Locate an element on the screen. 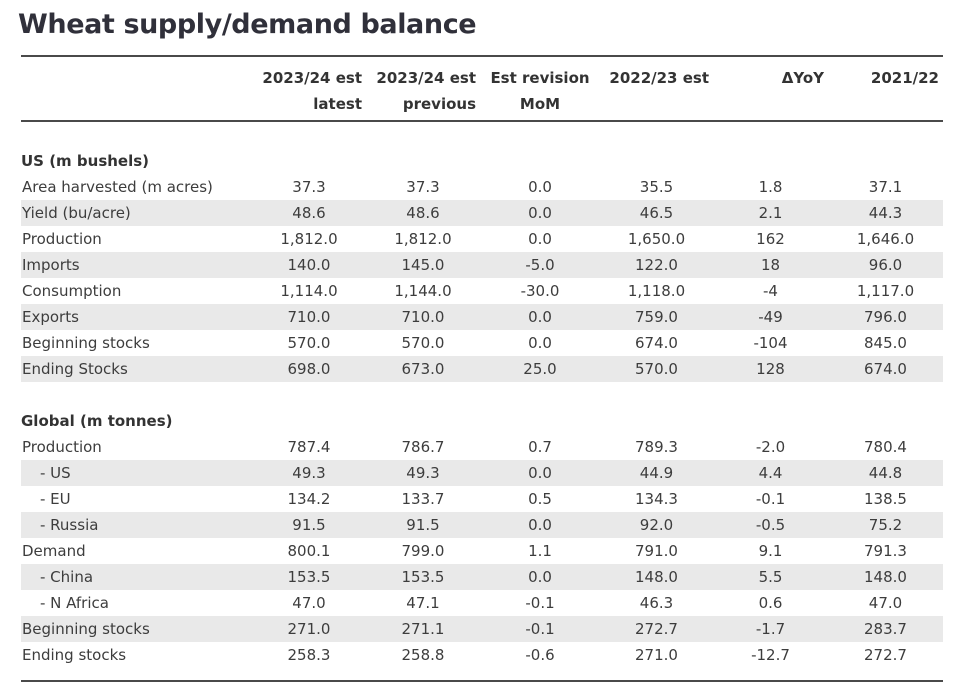  cell: -2.0 is located at coordinates (770, 447).